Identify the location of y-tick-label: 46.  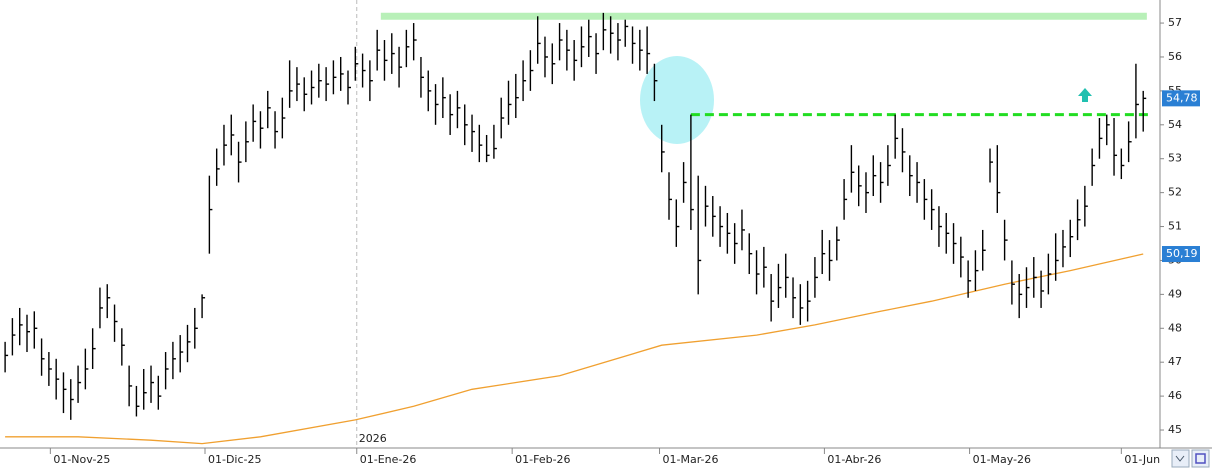
(1175, 395).